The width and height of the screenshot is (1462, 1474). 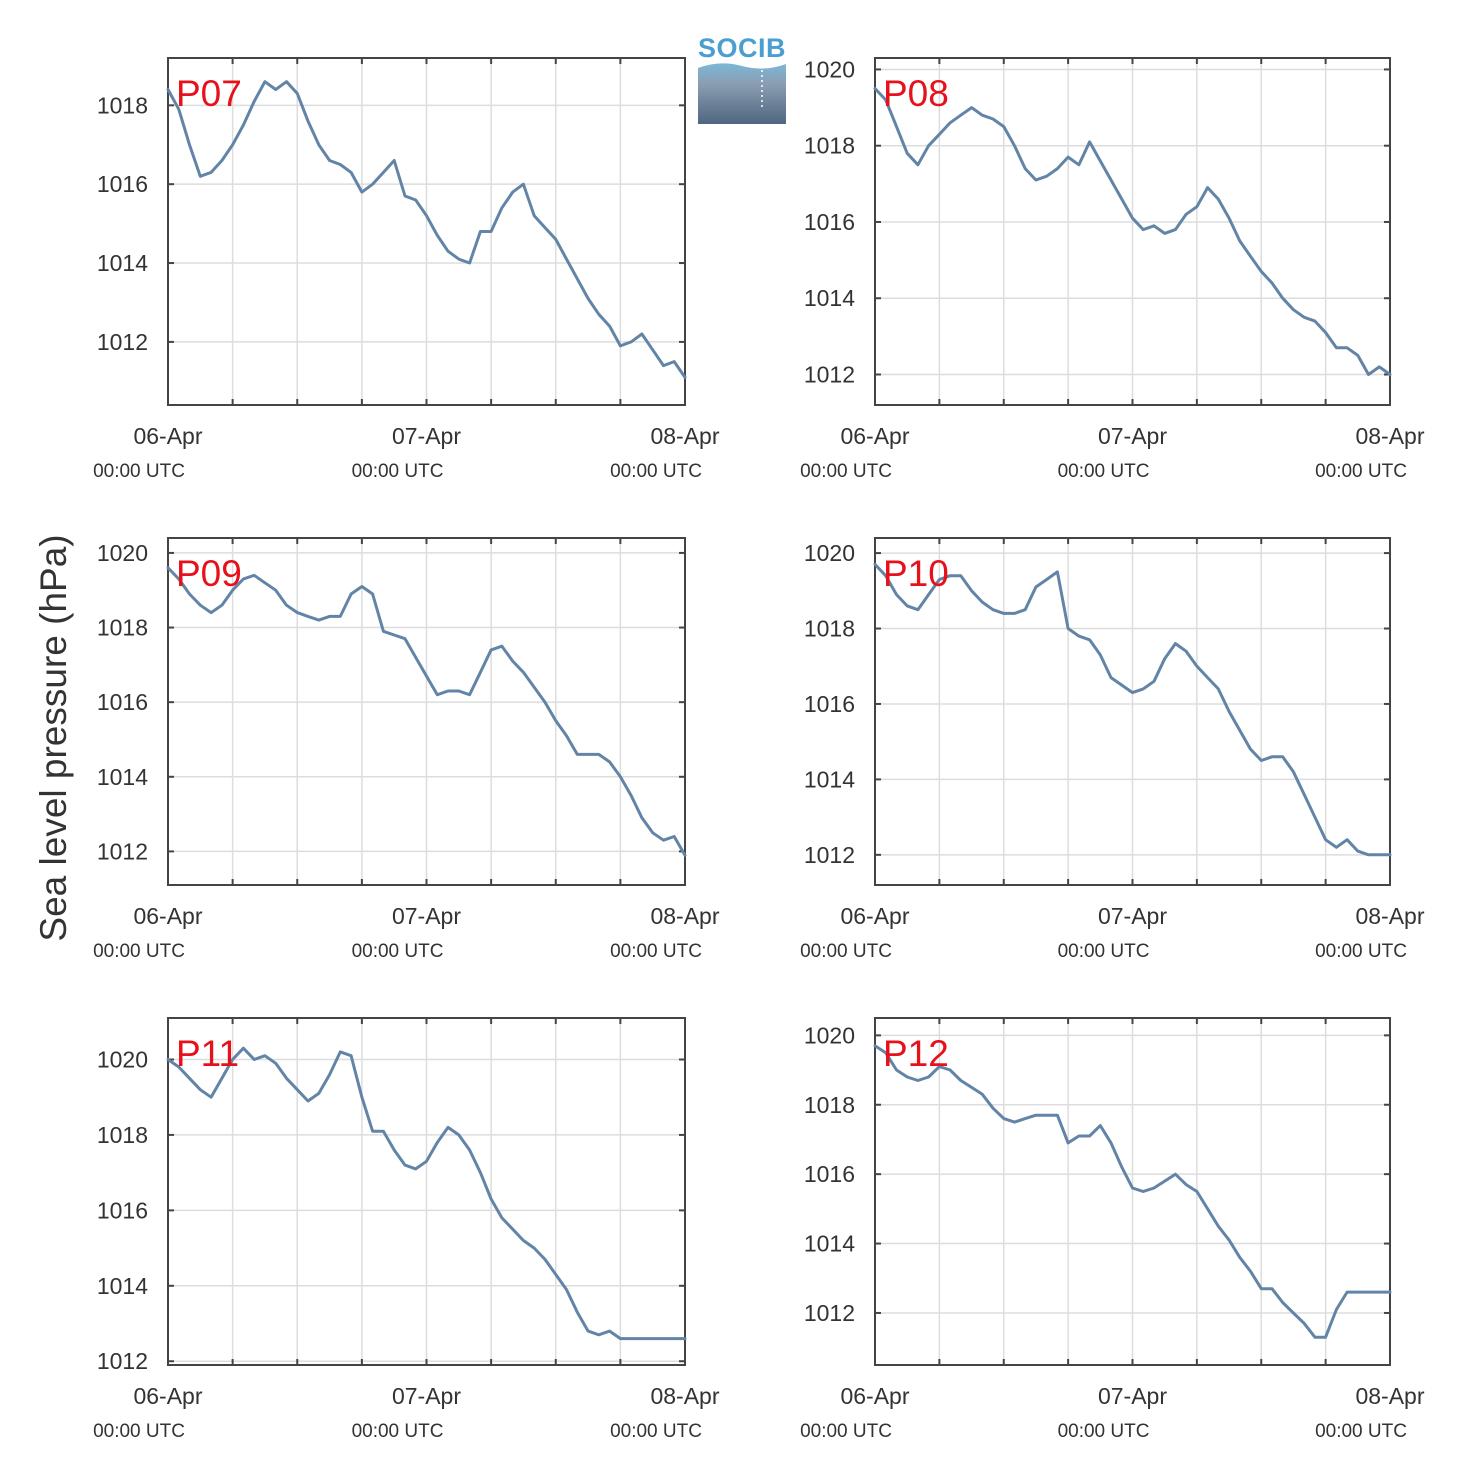 I want to click on panel-label: P07, so click(x=209, y=93).